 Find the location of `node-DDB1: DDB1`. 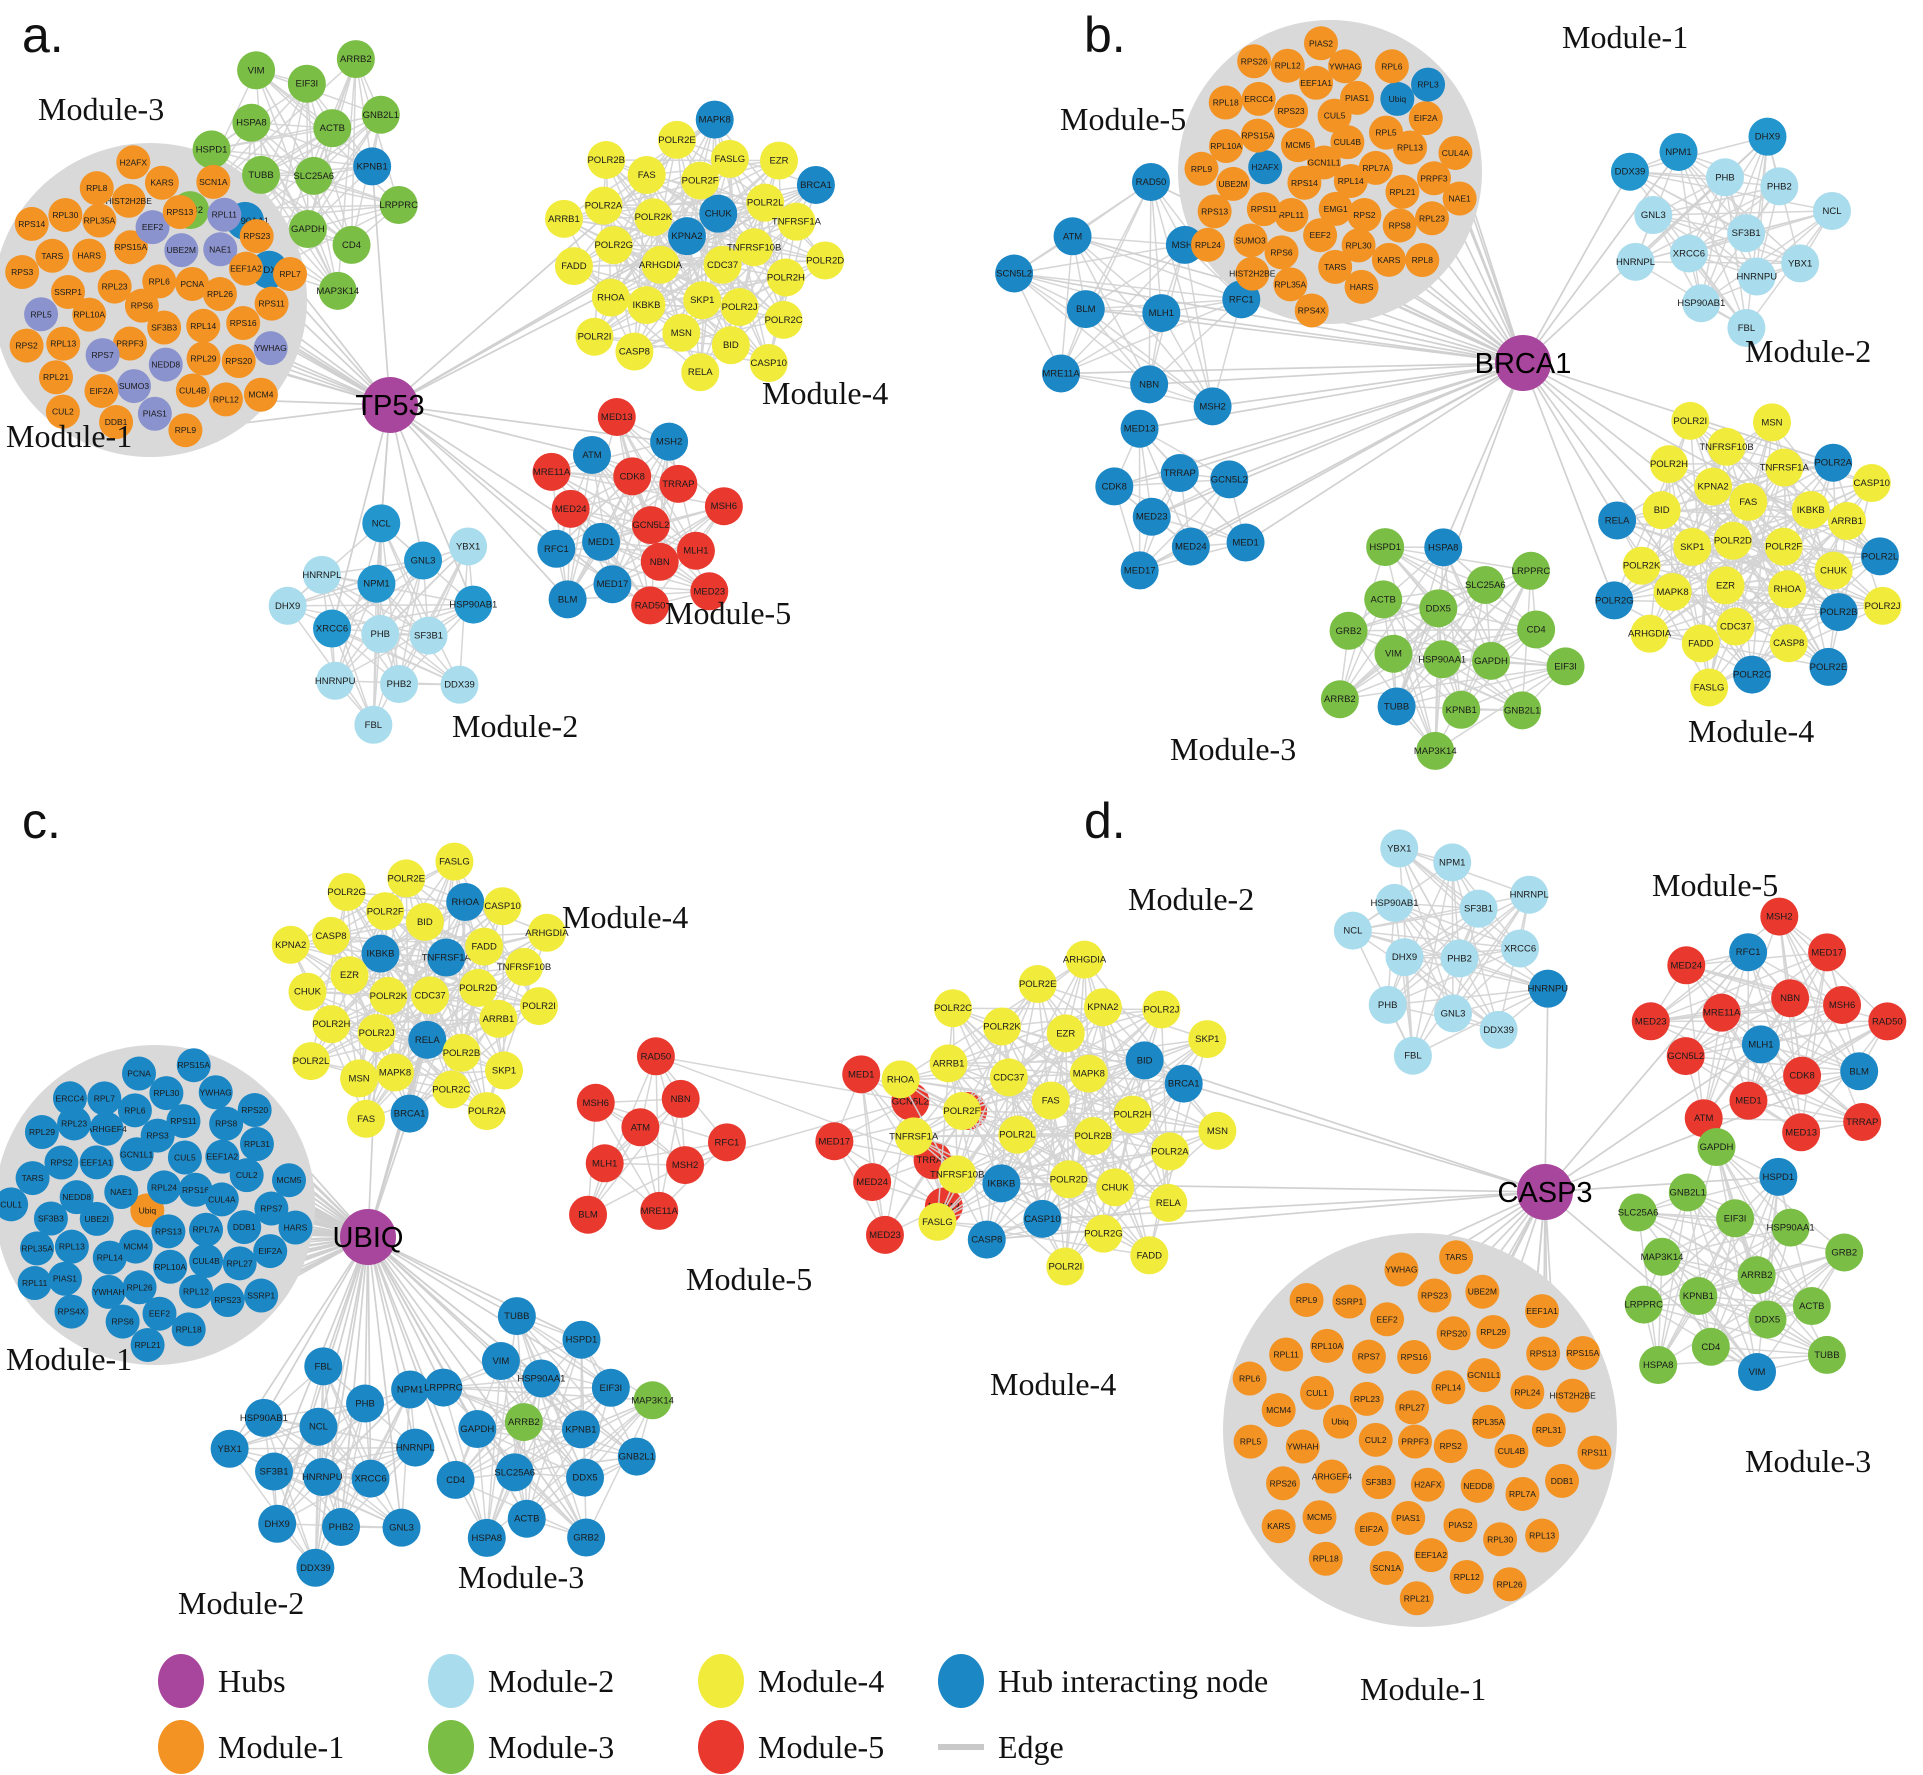

node-DDB1: DDB1 is located at coordinates (244, 1227).